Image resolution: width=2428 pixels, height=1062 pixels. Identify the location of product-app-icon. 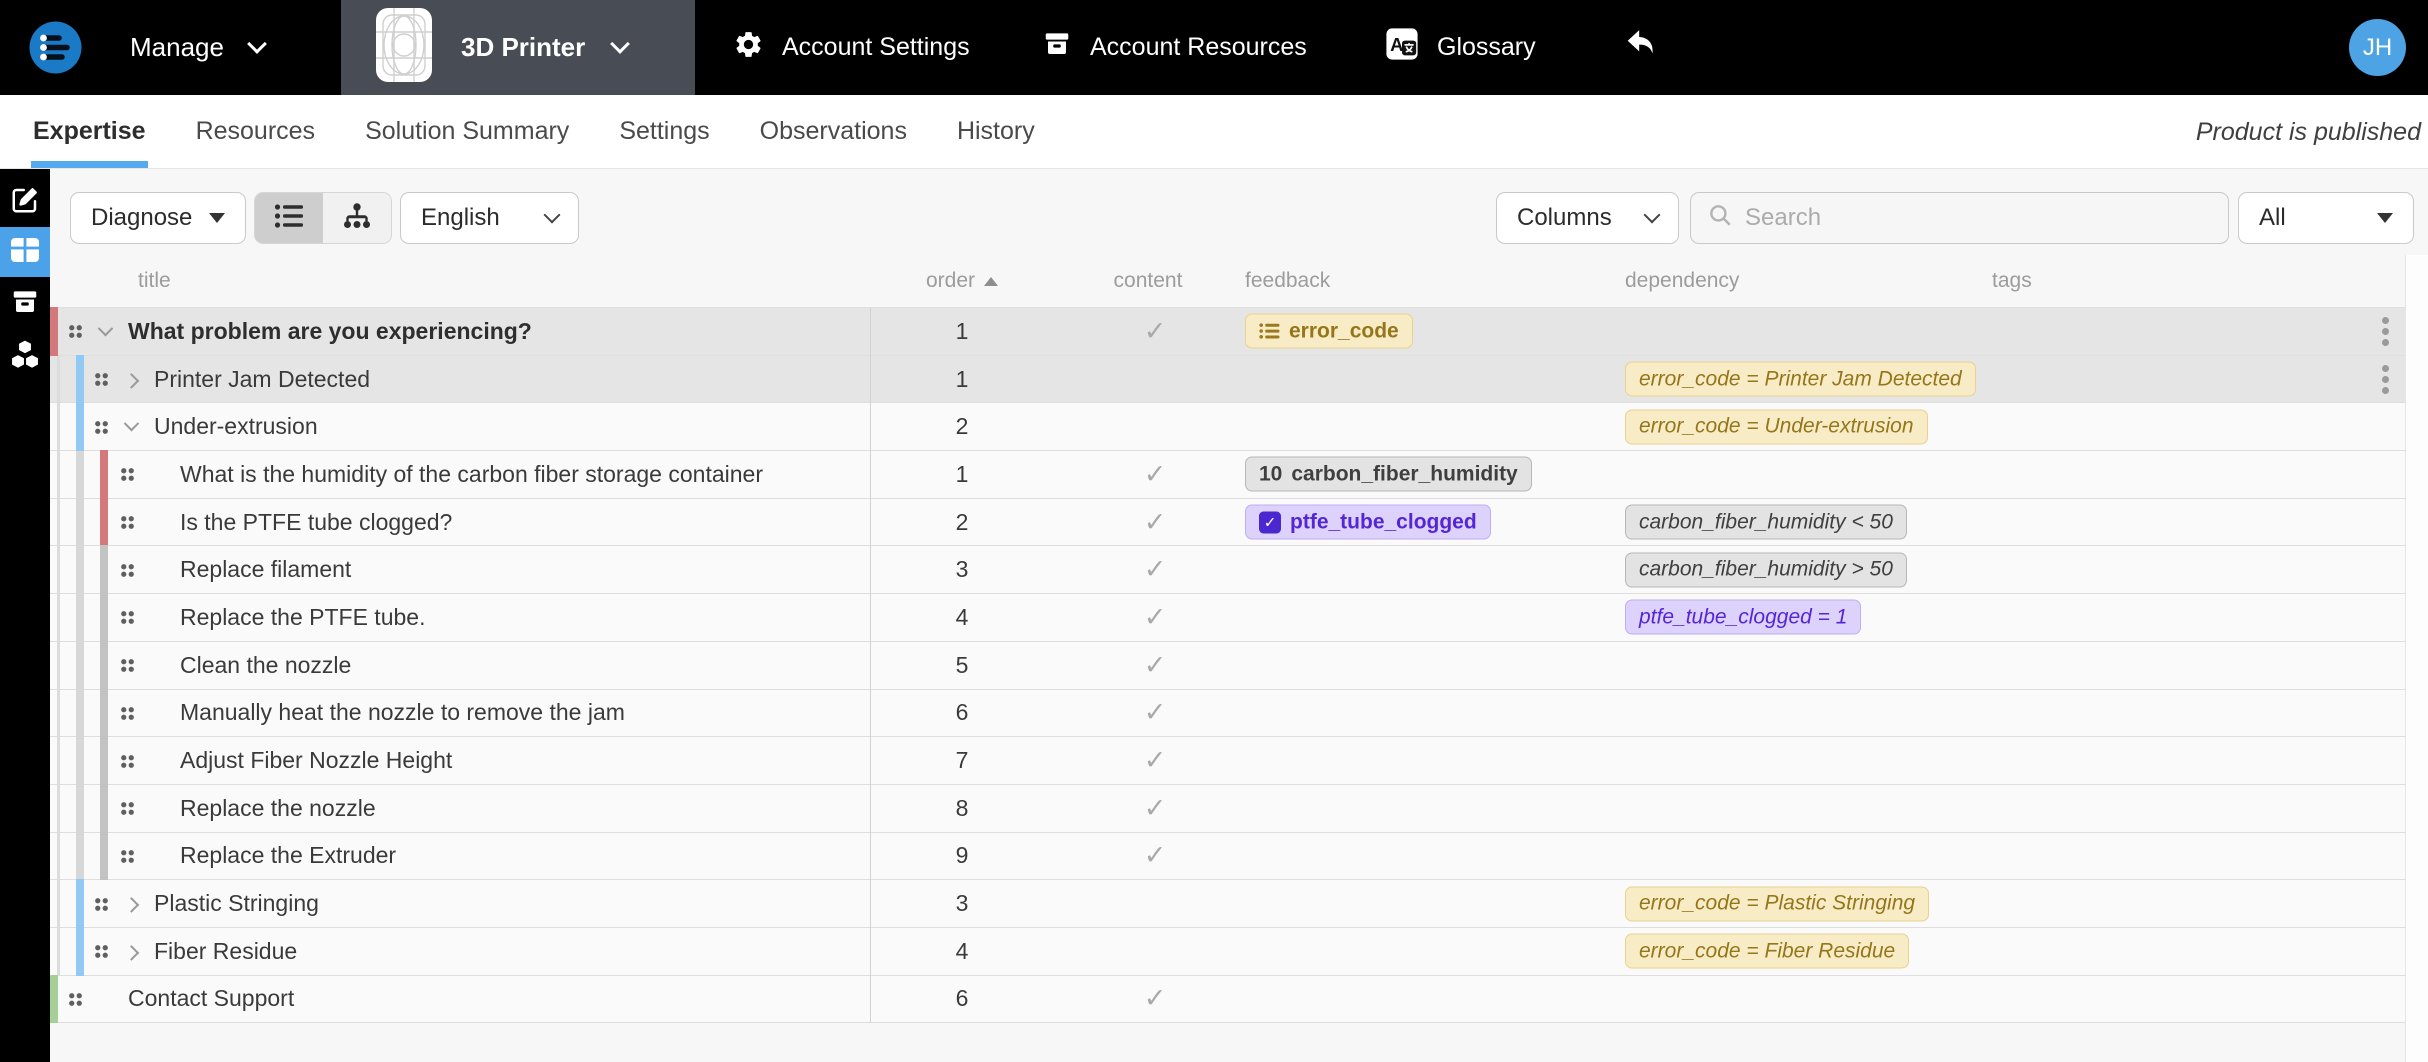
(404, 47).